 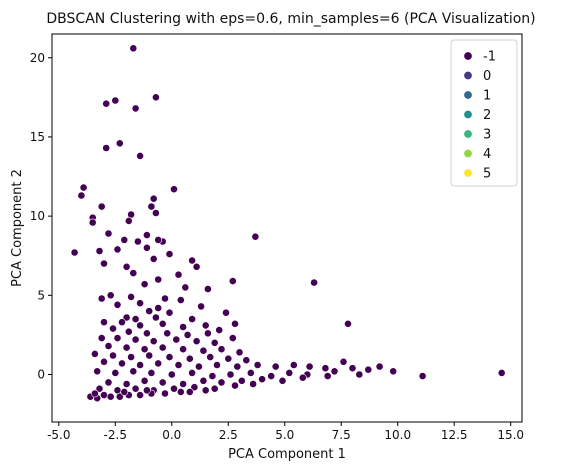 What do you see at coordinates (58, 435) in the screenshot?
I see `x-tick-label: -5.0` at bounding box center [58, 435].